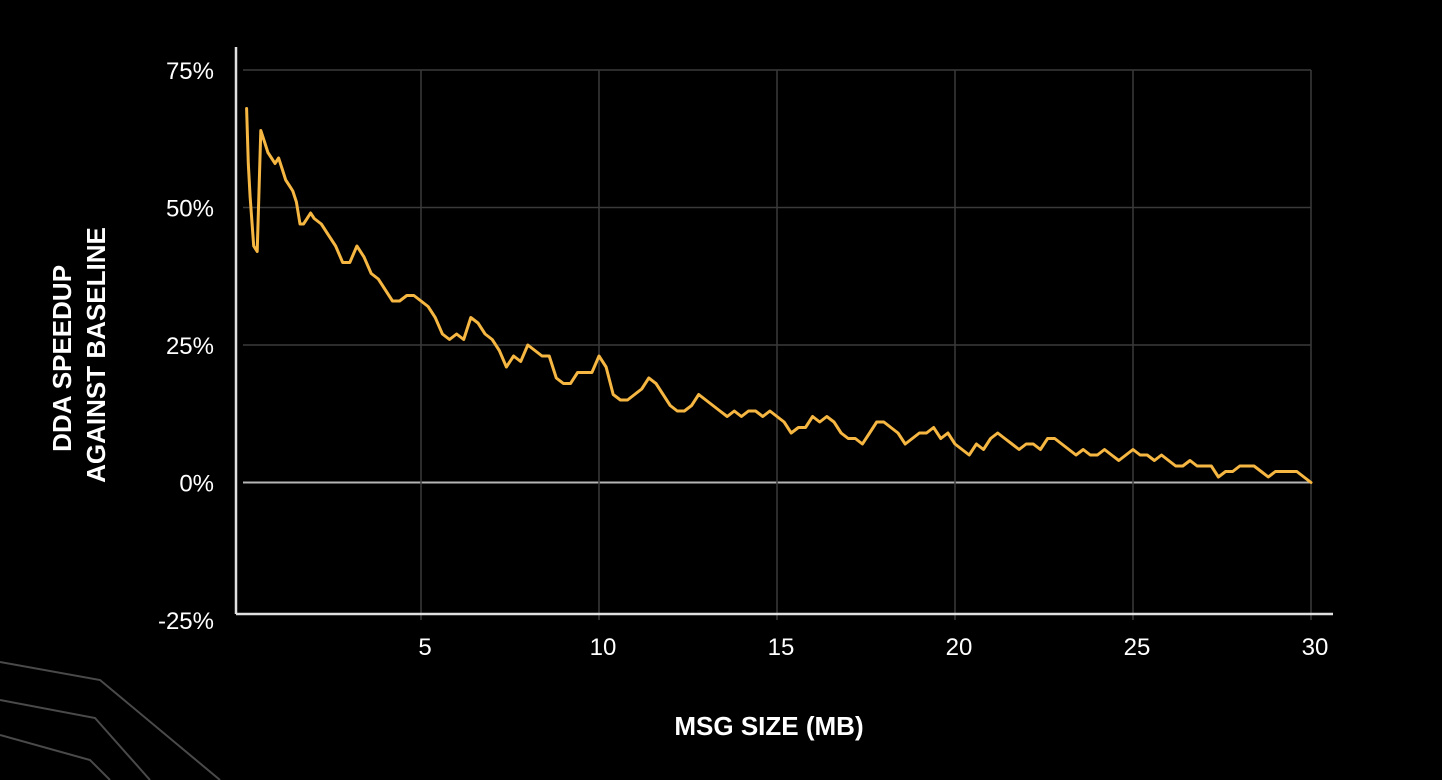 The width and height of the screenshot is (1442, 780). What do you see at coordinates (96, 355) in the screenshot?
I see `y-axis-title-line-2: AGAINST BASELINE` at bounding box center [96, 355].